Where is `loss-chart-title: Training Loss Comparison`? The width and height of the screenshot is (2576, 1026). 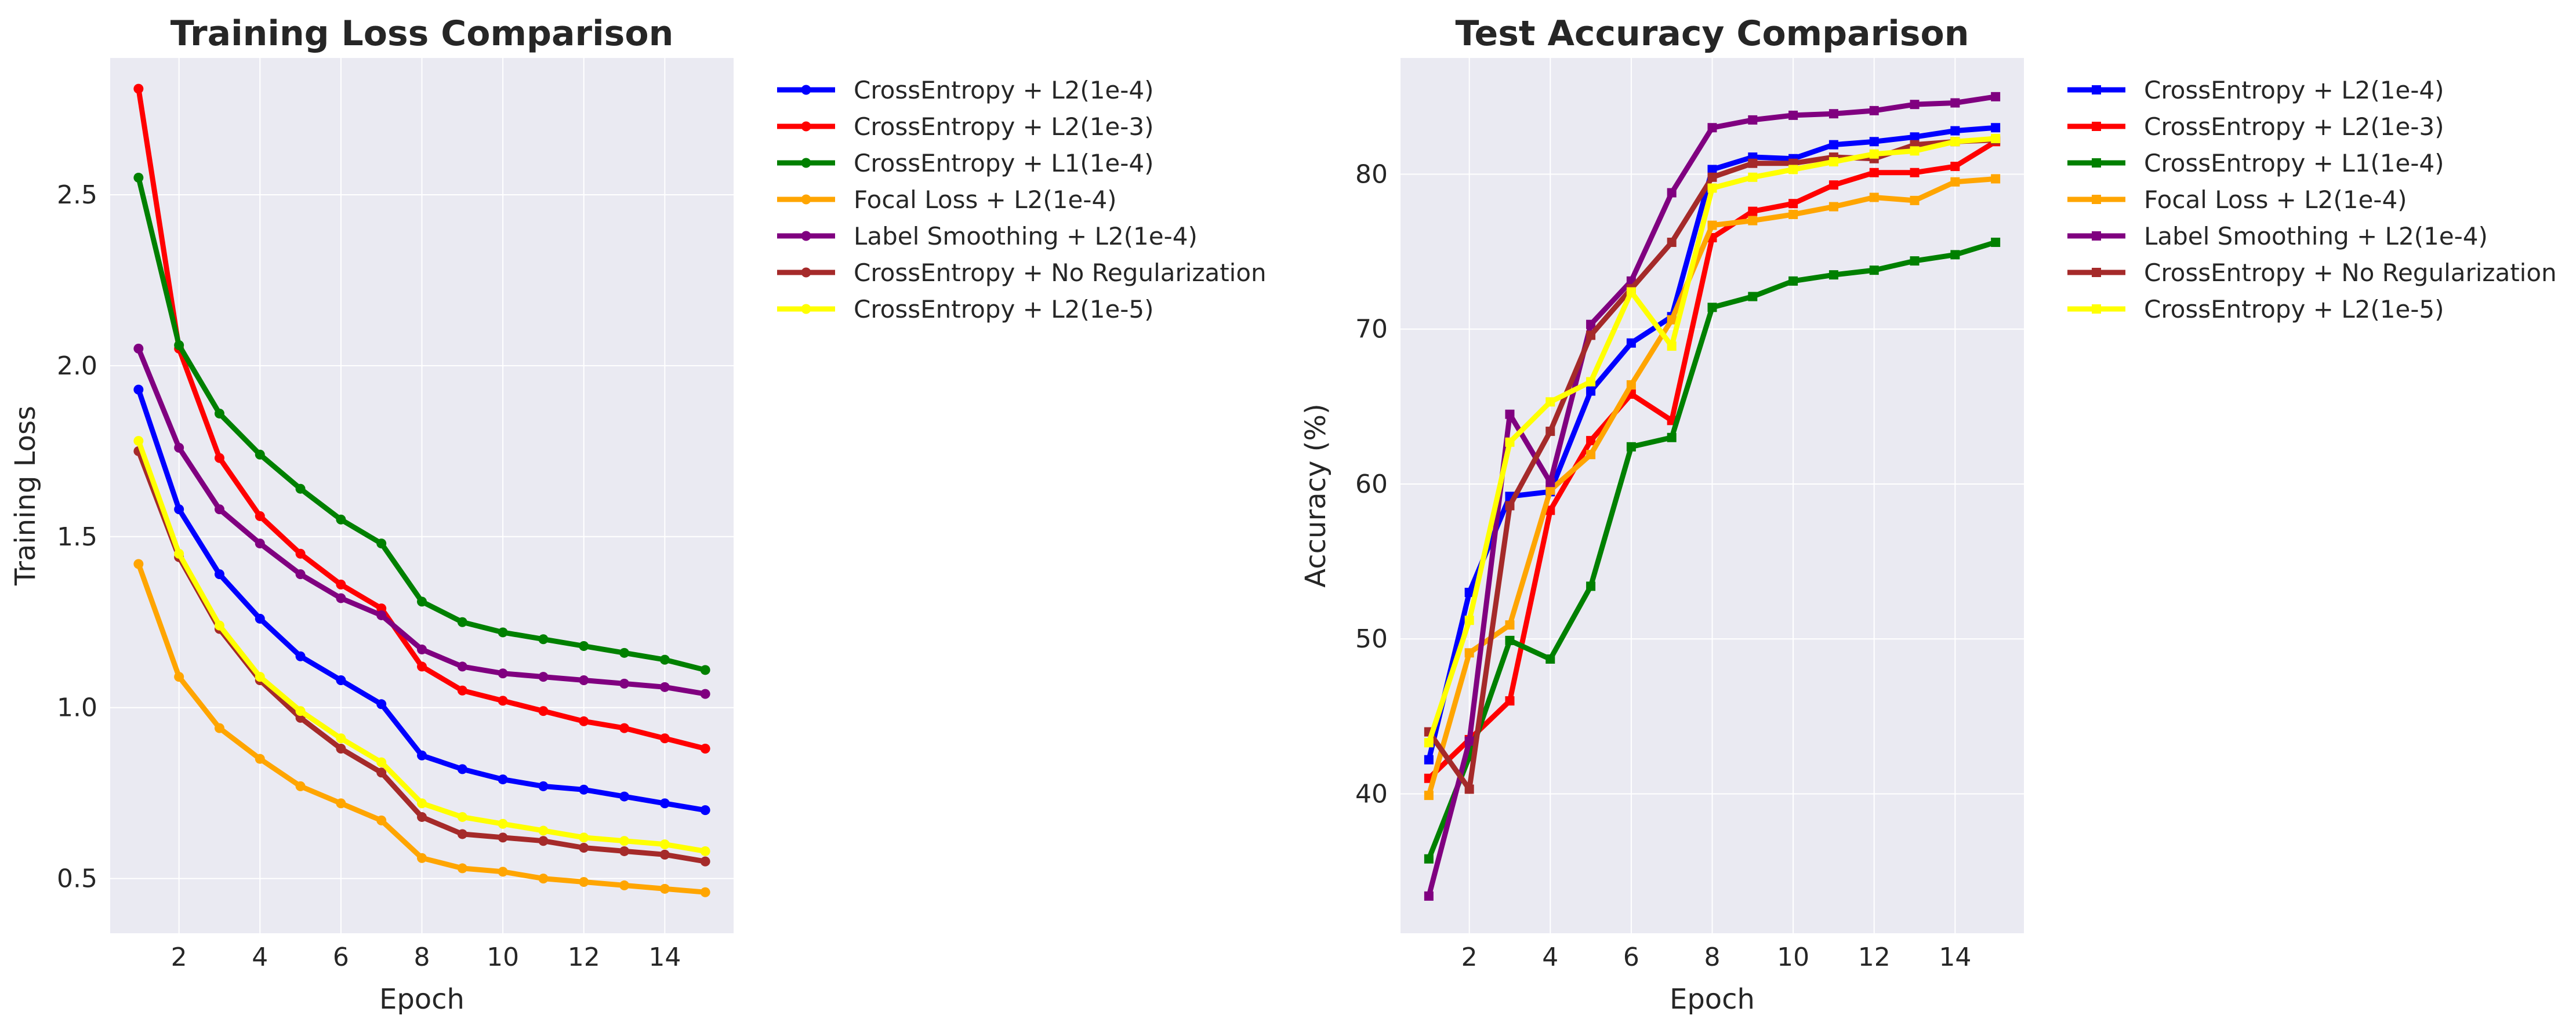
loss-chart-title: Training Loss Comparison is located at coordinates (422, 33).